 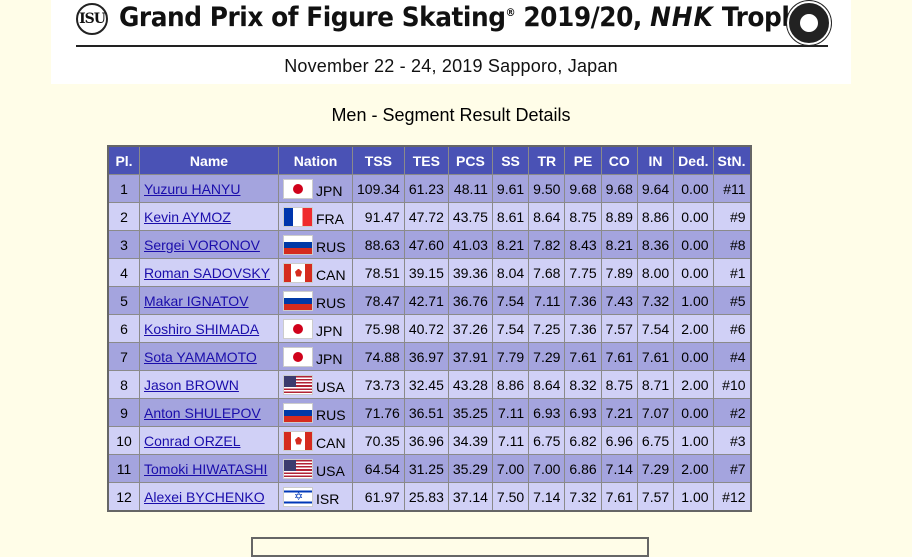 I want to click on cell-pe: 9.68, so click(x=583, y=188).